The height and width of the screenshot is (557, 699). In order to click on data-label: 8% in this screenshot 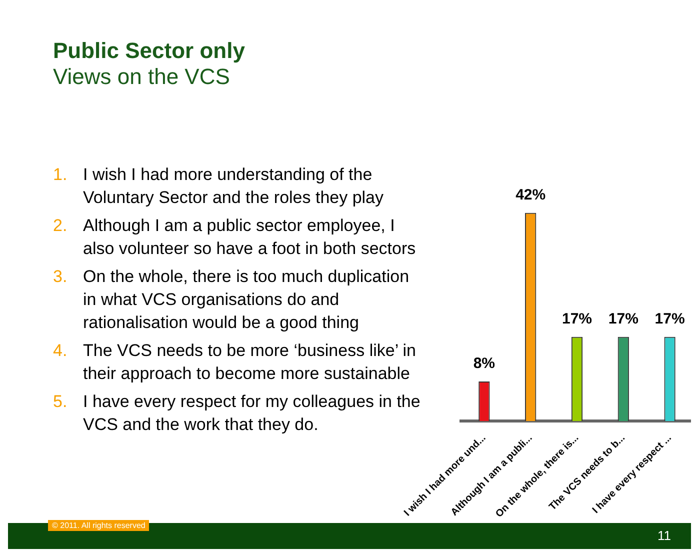, I will do `click(484, 363)`.